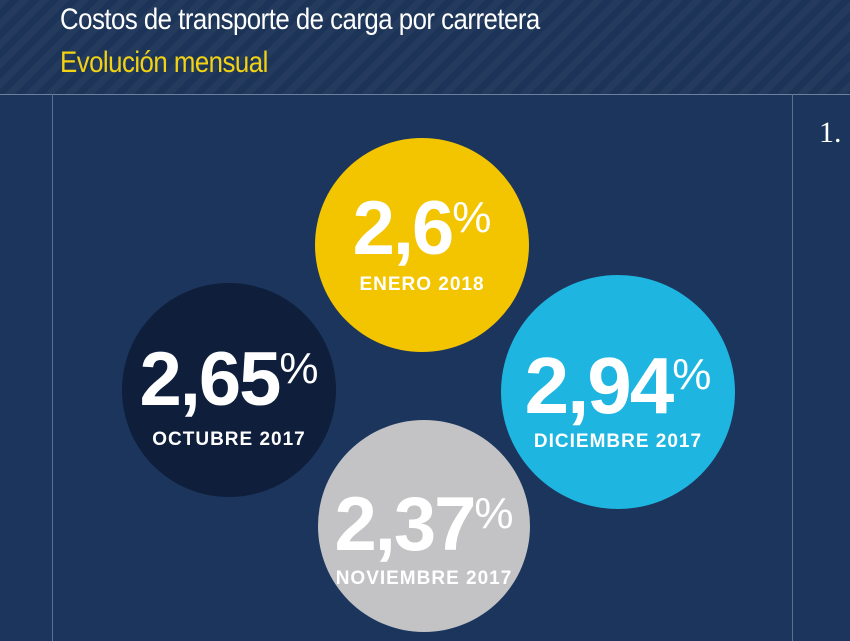 Image resolution: width=850 pixels, height=641 pixels. I want to click on bubble-noviembre-2017: 2,37% NOVIEMBRE 2017, so click(424, 526).